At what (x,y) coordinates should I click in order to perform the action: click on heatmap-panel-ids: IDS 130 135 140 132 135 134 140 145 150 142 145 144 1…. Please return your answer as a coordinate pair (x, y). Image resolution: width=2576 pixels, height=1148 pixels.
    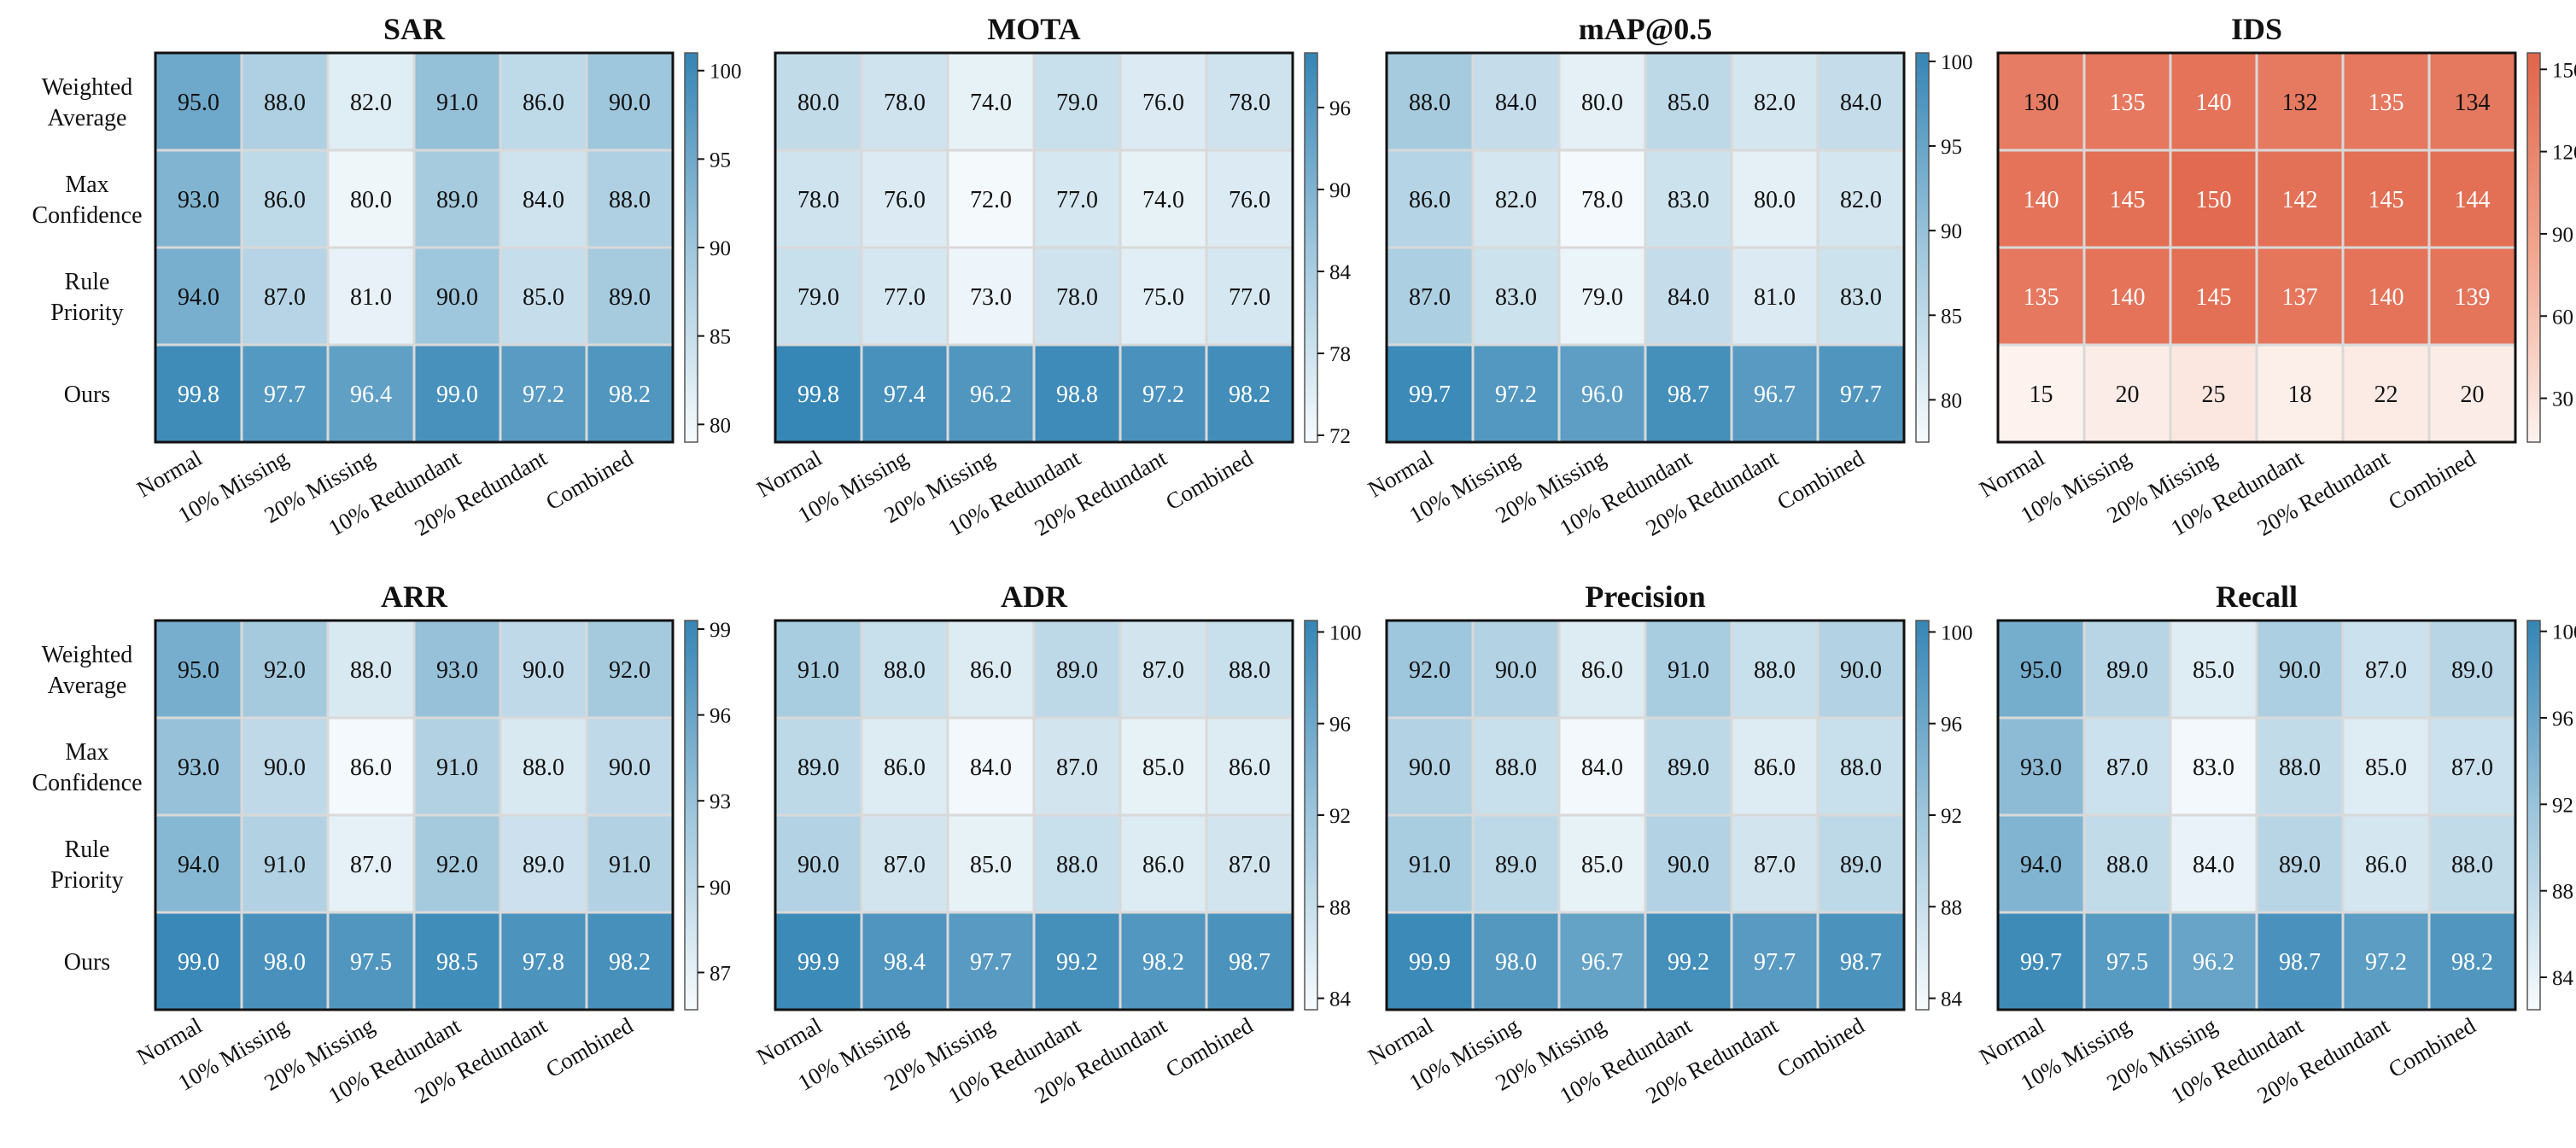
    Looking at the image, I should click on (2275, 277).